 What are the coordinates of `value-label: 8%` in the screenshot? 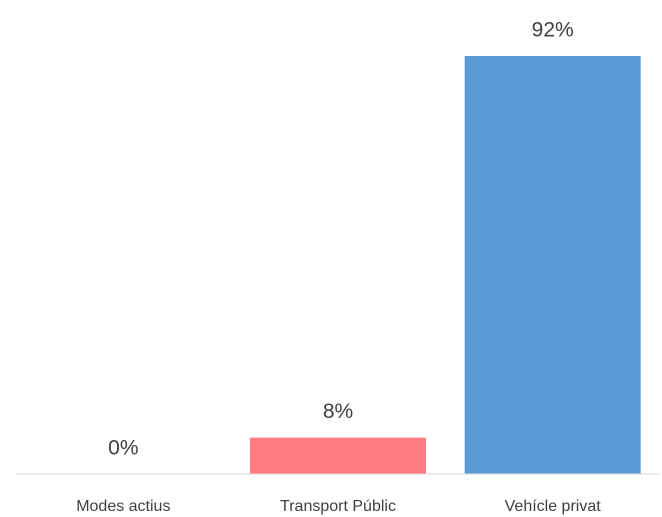 It's located at (338, 411).